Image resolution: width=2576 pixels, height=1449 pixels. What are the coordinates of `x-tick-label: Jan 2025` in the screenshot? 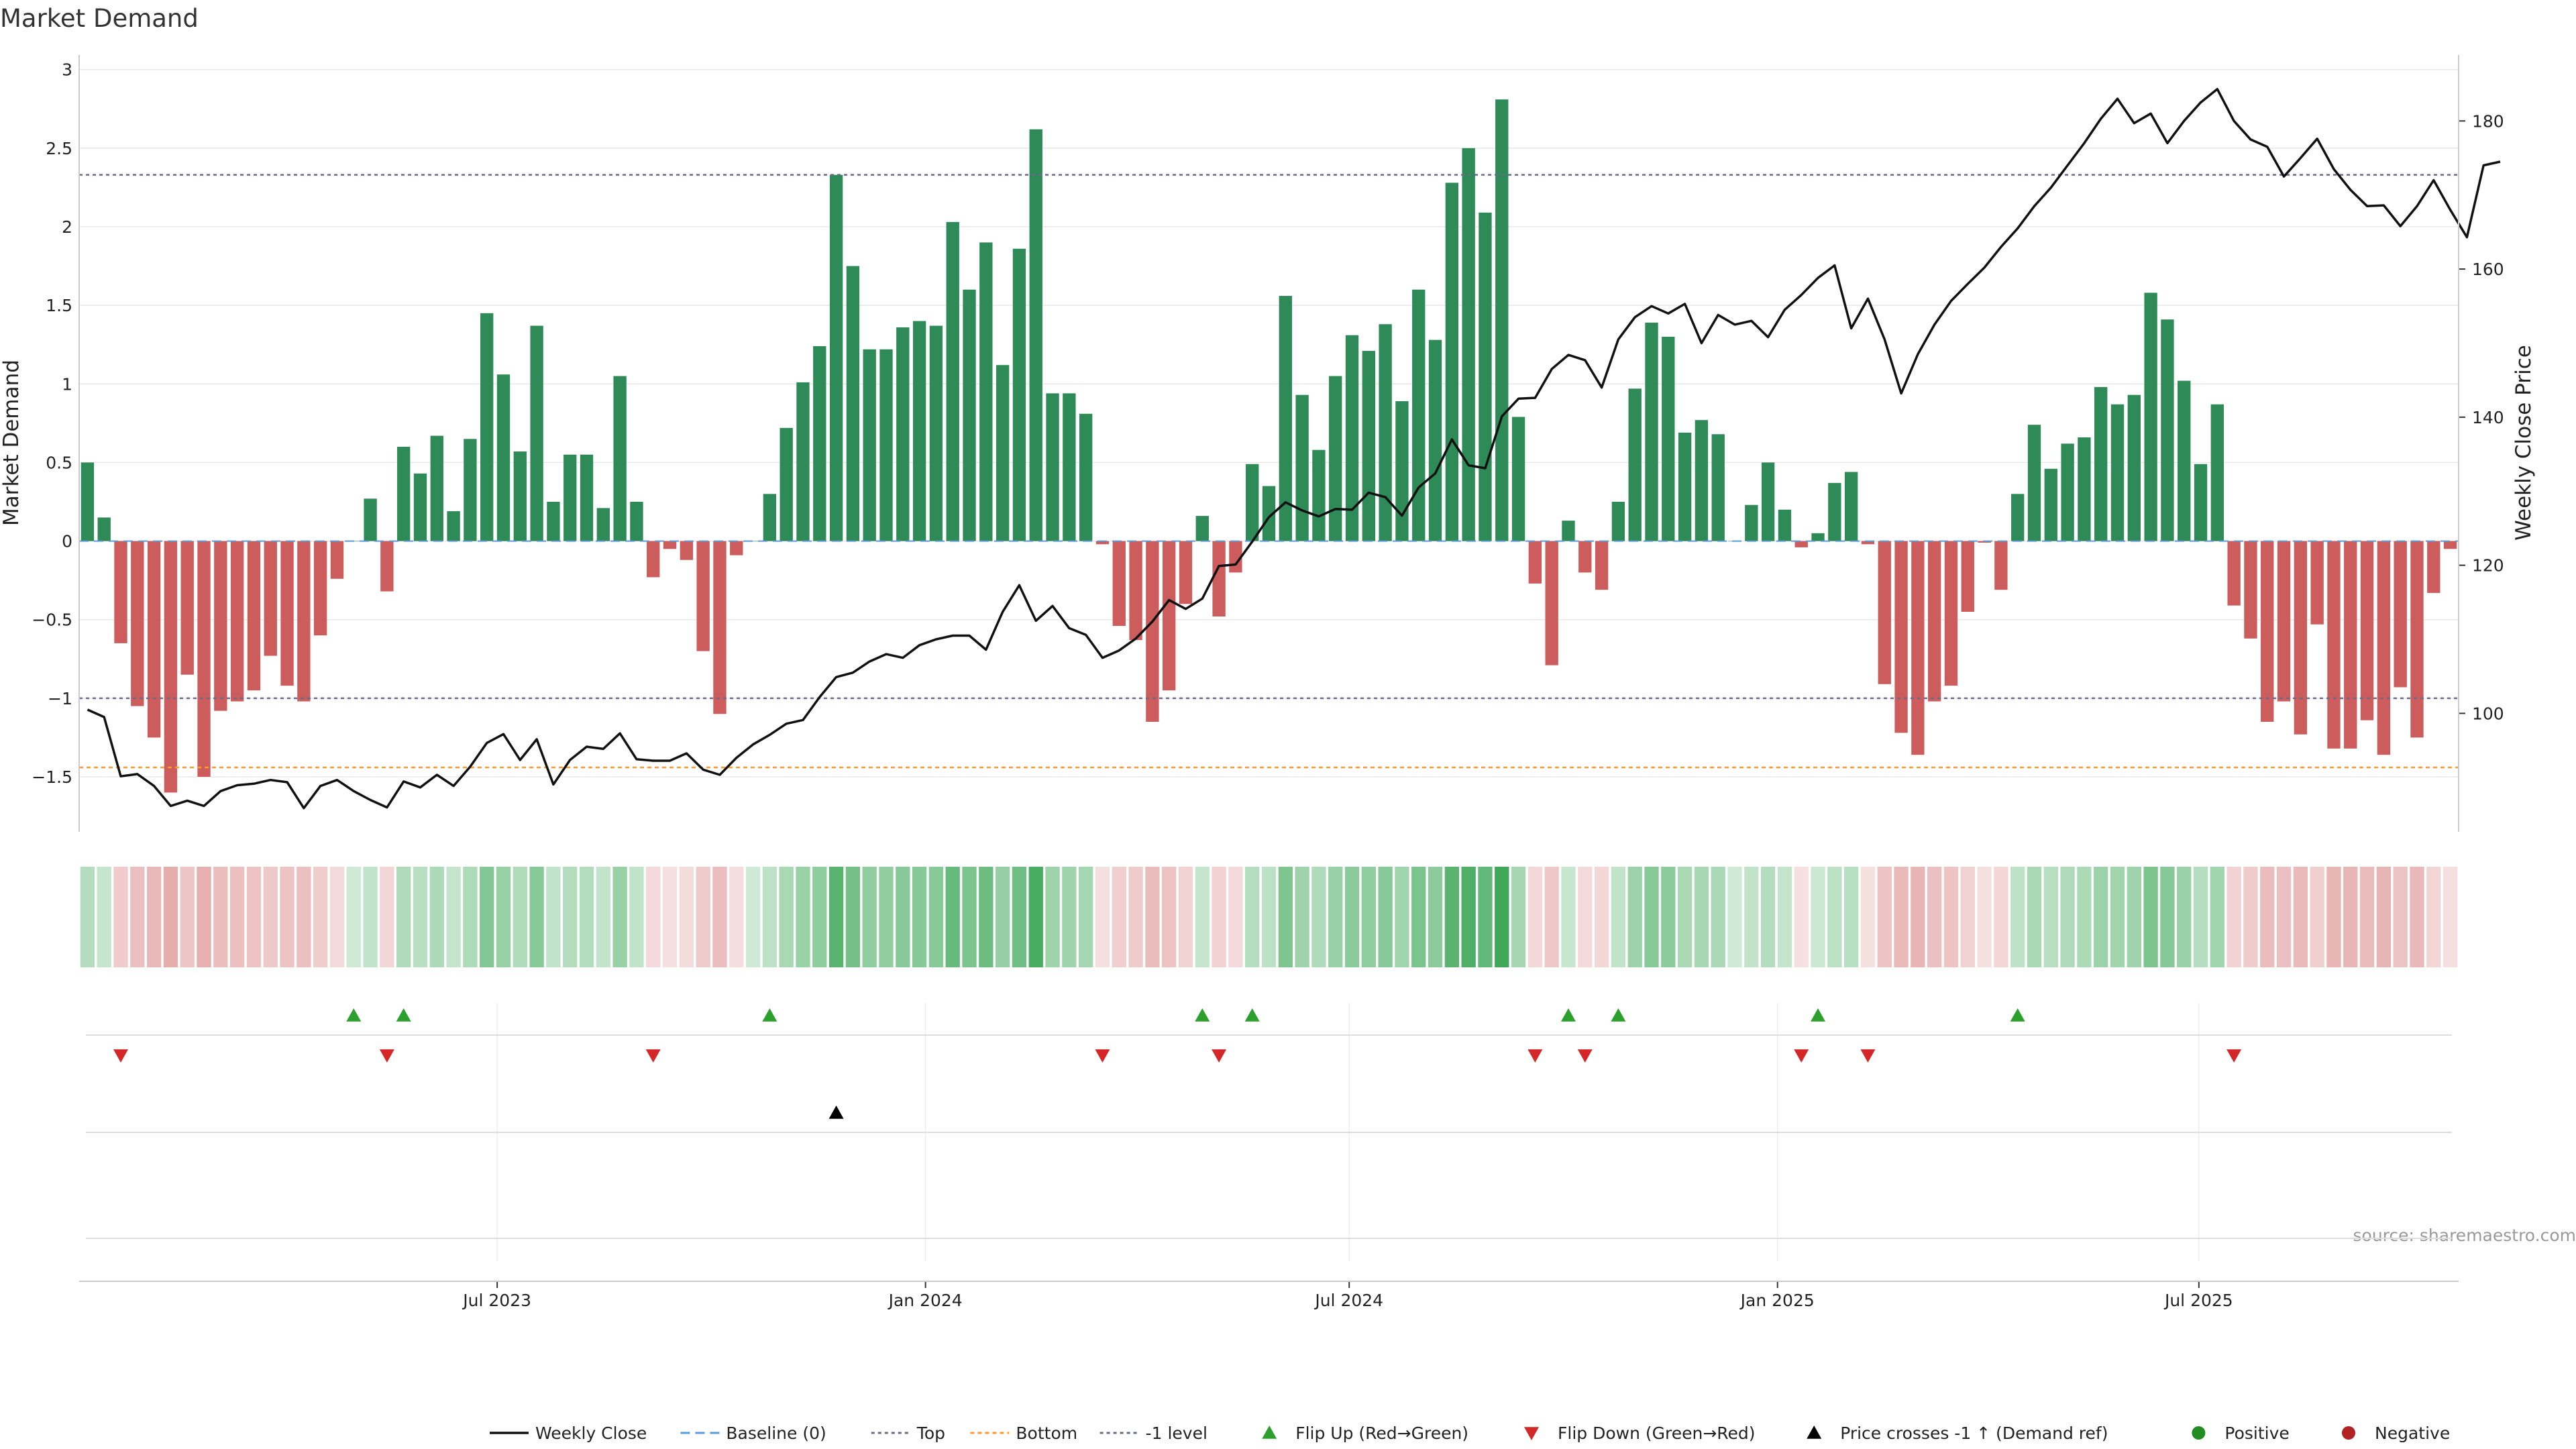 It's located at (1777, 1300).